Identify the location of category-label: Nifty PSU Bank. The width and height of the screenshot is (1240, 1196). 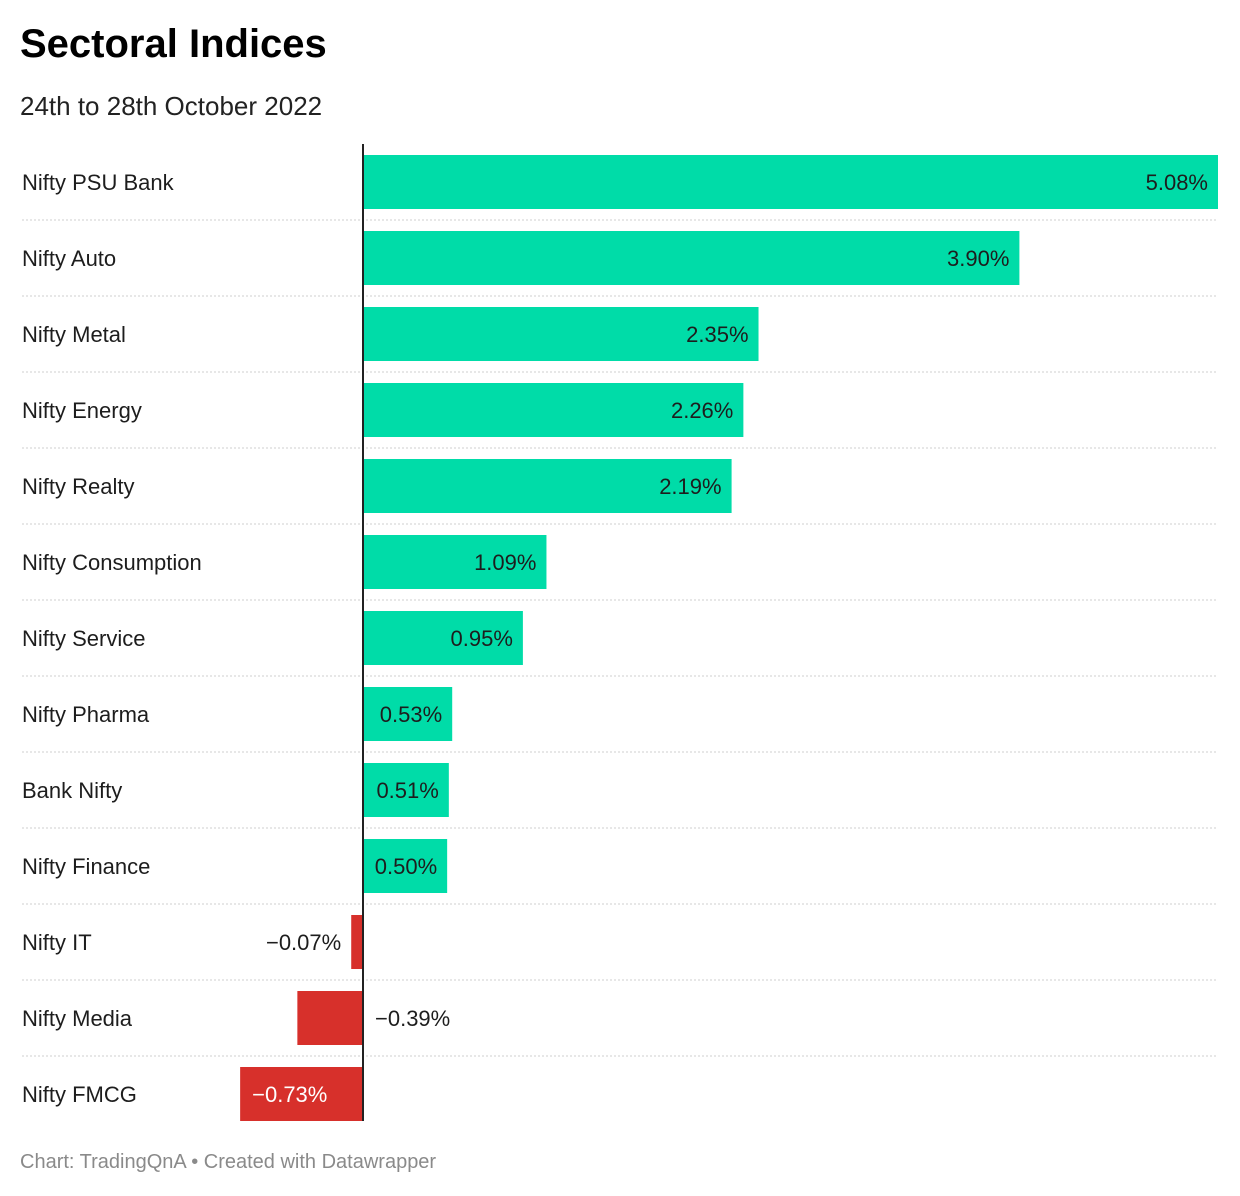
(98, 182).